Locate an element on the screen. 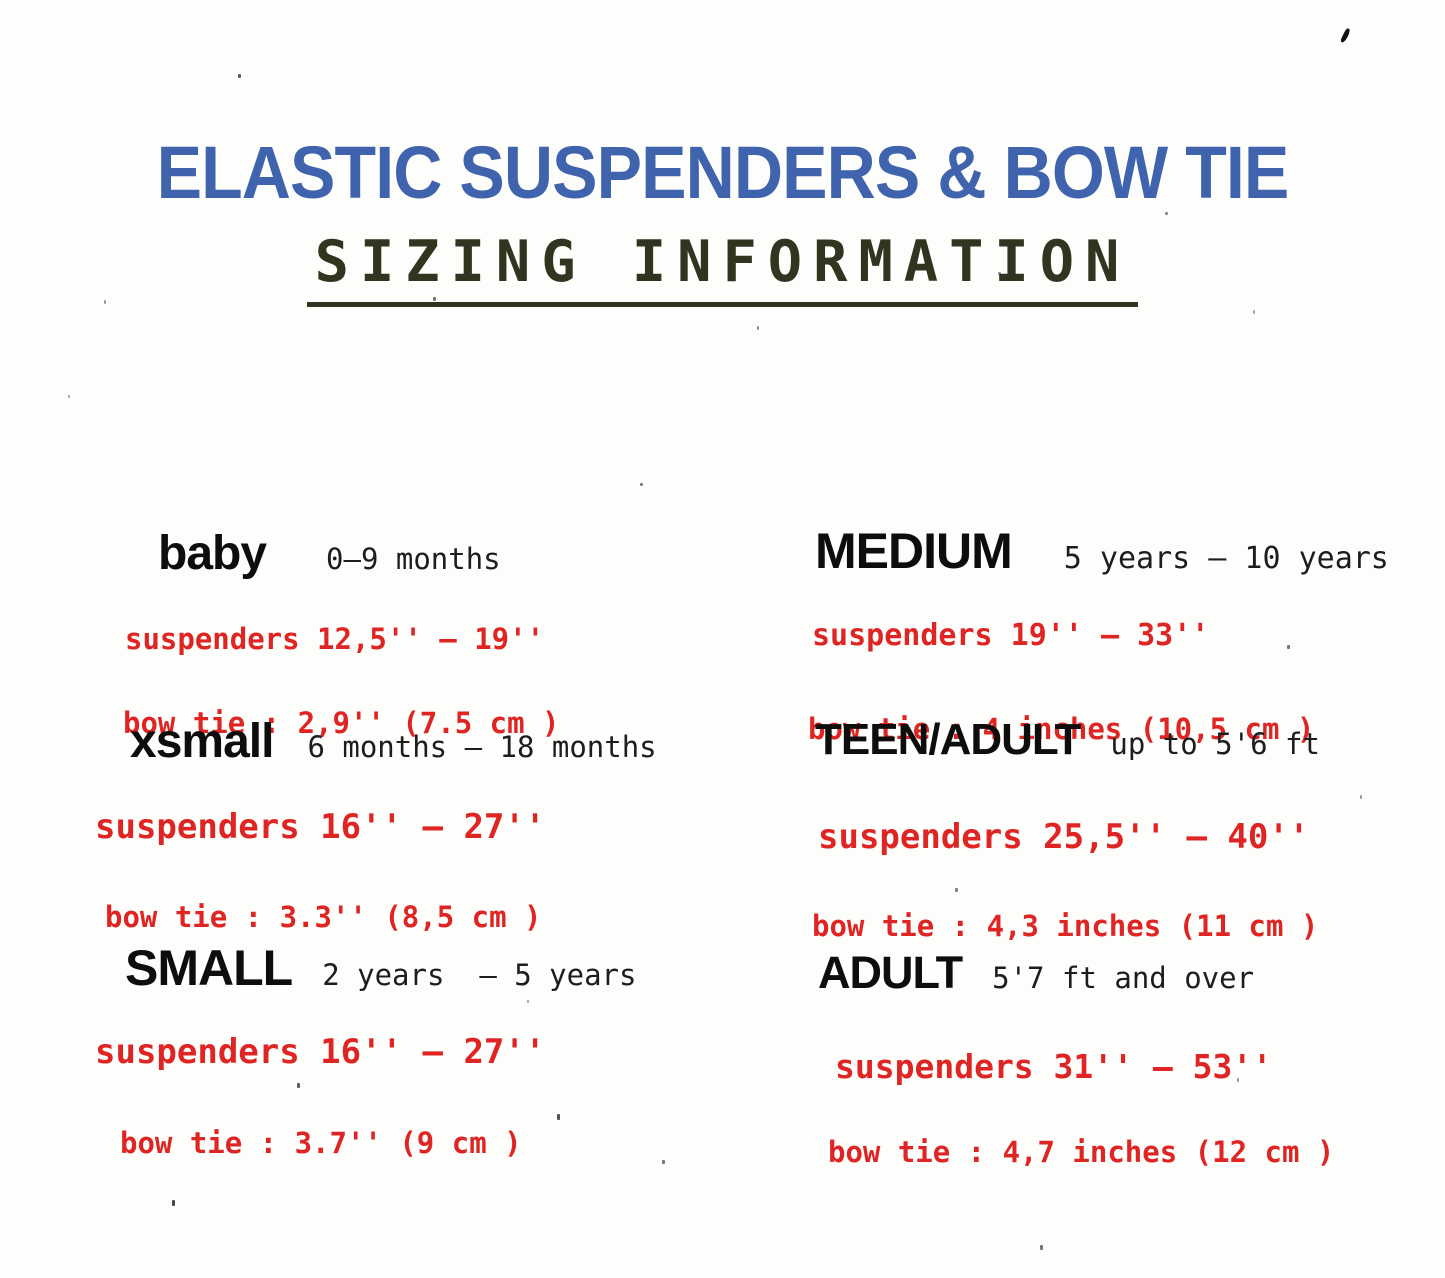  size-label: baby is located at coordinates (212, 553).